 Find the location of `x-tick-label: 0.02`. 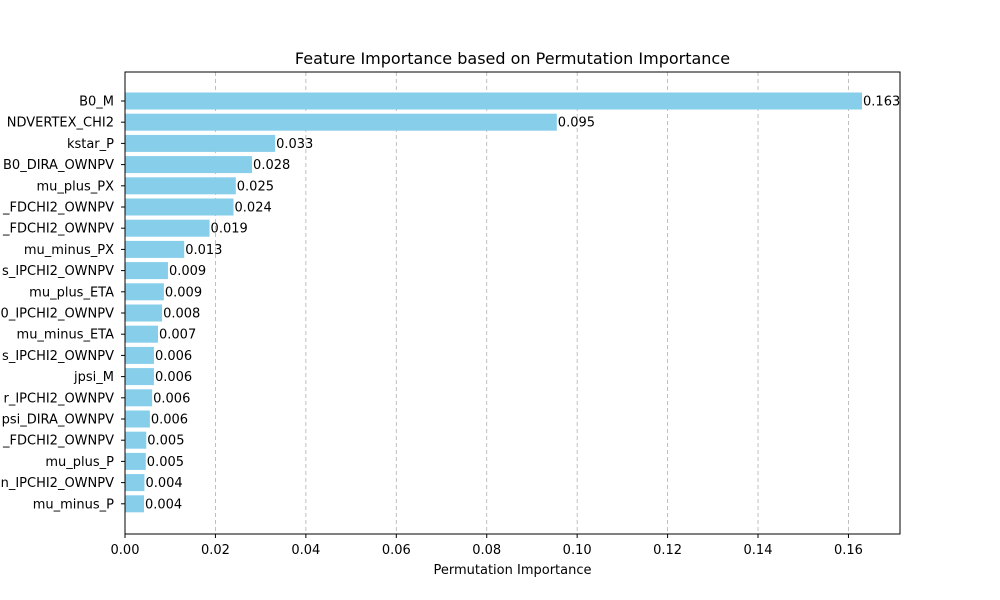

x-tick-label: 0.02 is located at coordinates (215, 550).